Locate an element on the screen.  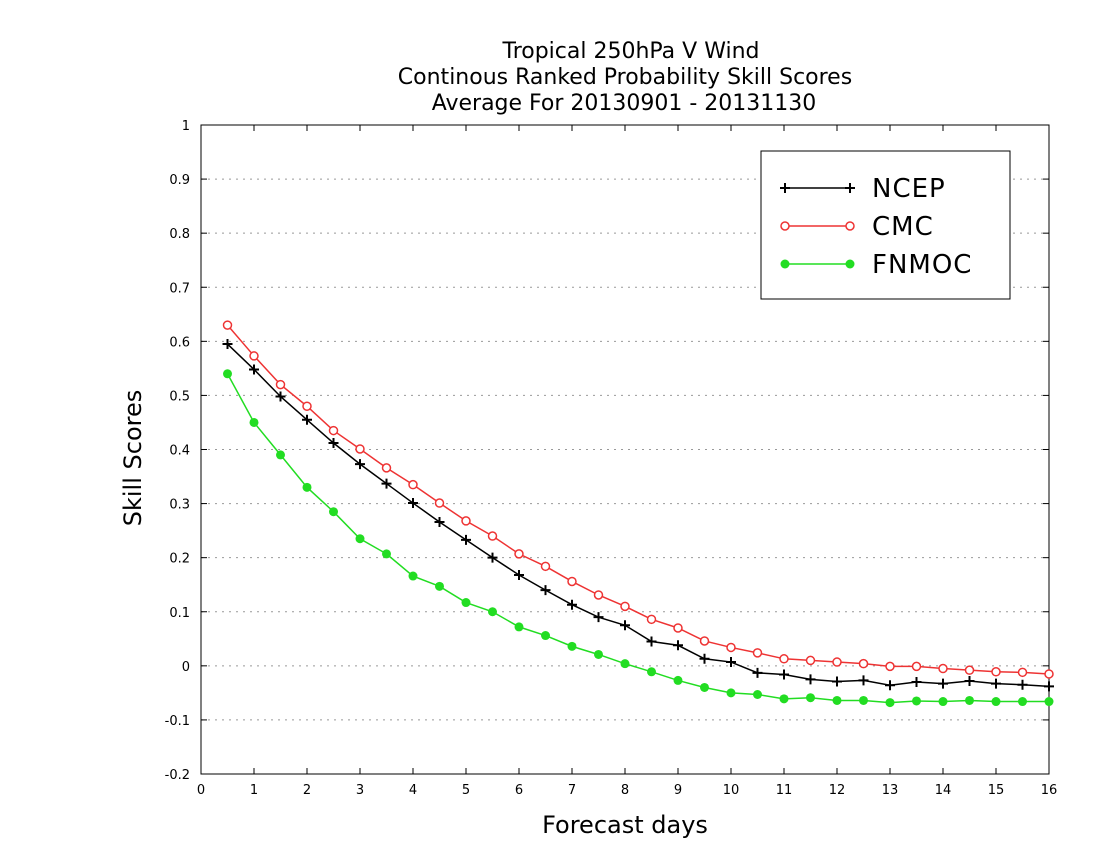
y-tick-label: 0.9 is located at coordinates (179, 180).